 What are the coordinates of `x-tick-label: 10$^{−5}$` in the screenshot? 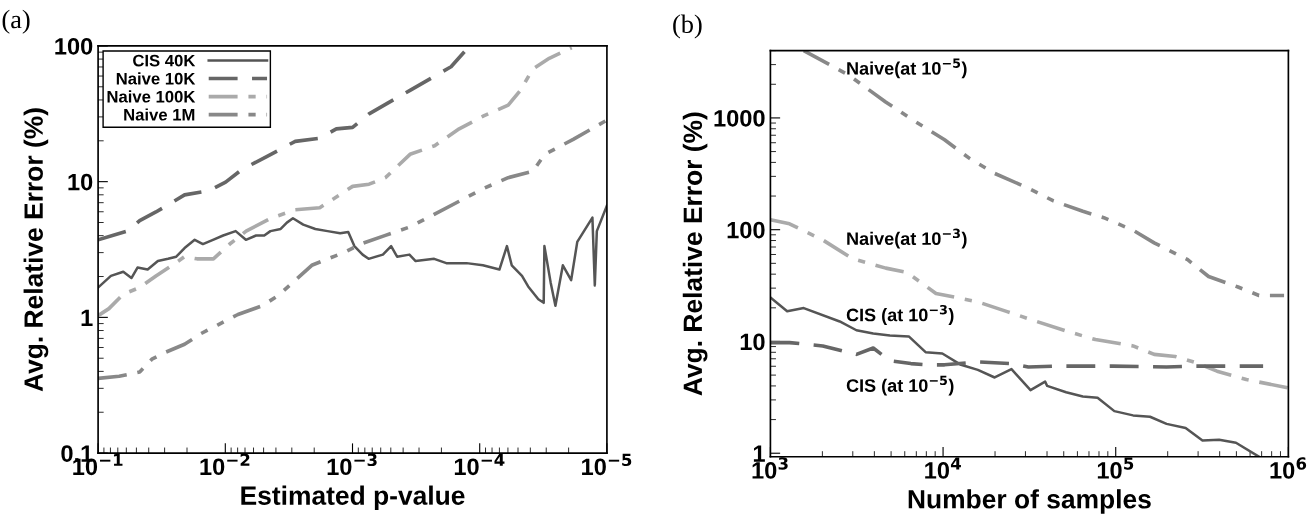 It's located at (607, 464).